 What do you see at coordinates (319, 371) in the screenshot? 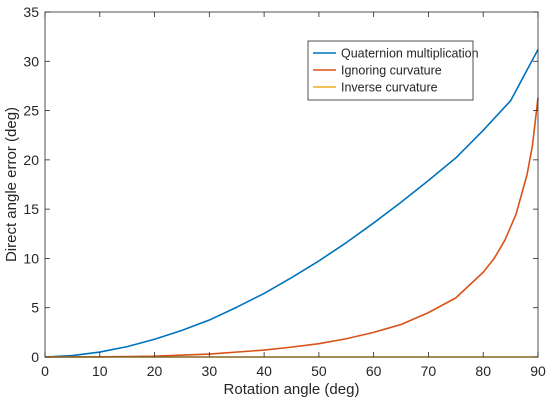
I see `x-tick-label: 50` at bounding box center [319, 371].